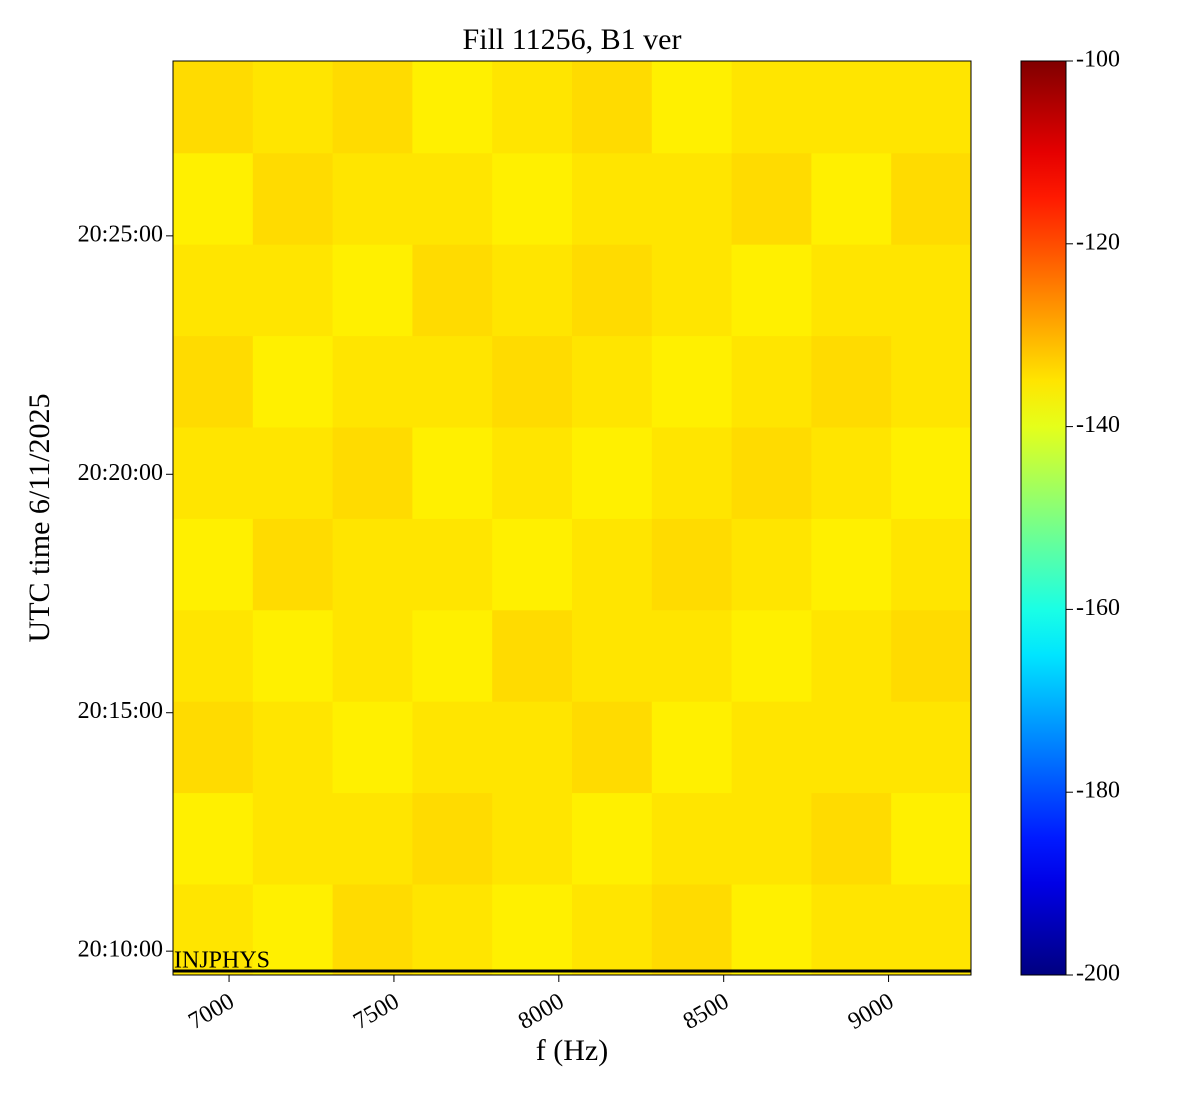 This screenshot has width=1200, height=1100. Describe the element at coordinates (1098, 60) in the screenshot. I see `colorbar-tick-label: -100` at that location.